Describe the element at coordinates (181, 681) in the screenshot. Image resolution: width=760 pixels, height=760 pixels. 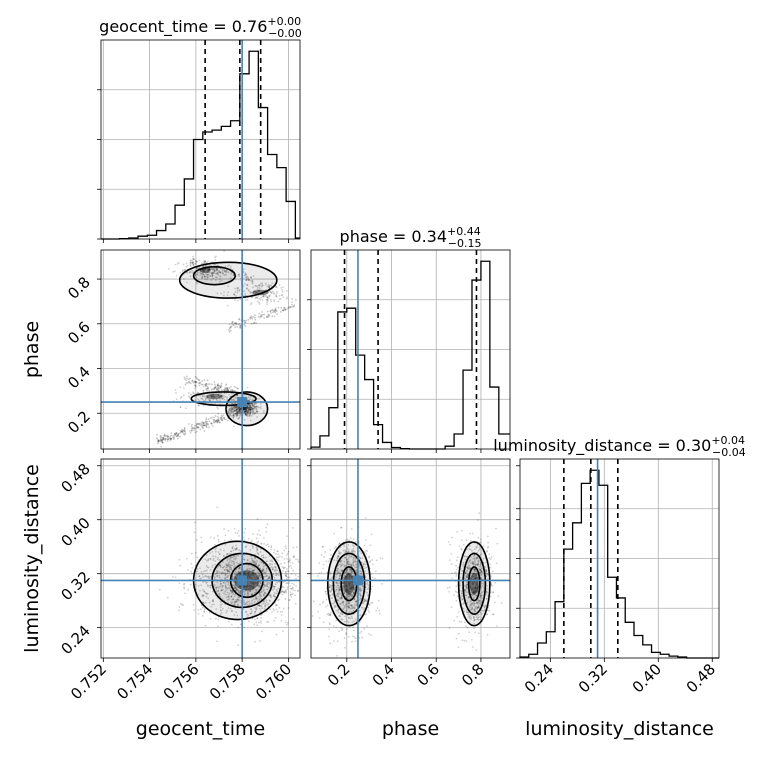
I see `x-tick-label: 0.756` at that location.